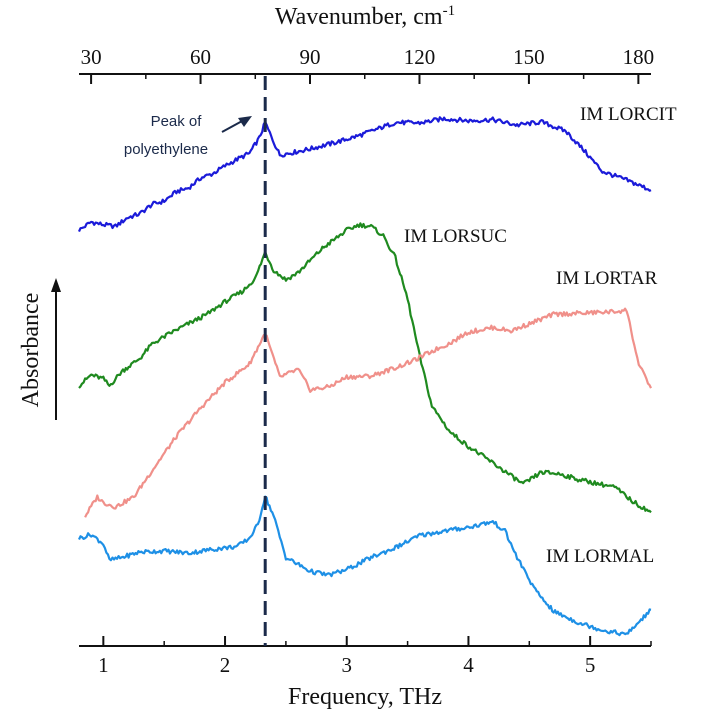  I want to click on bottom-tick-label-3: 3, so click(346, 665).